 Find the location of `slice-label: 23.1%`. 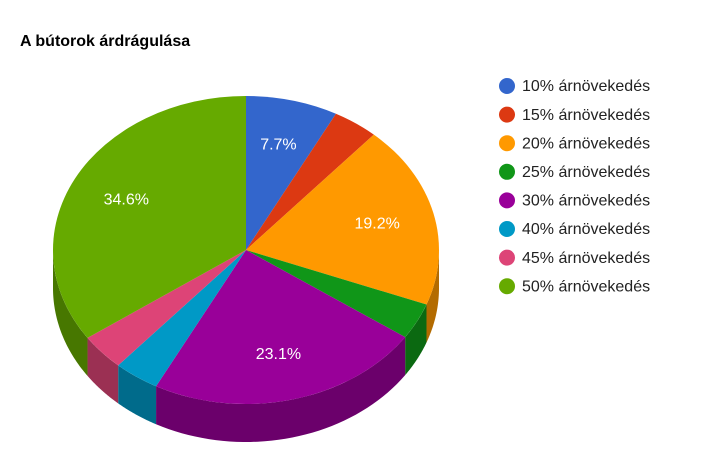

slice-label: 23.1% is located at coordinates (278, 354).